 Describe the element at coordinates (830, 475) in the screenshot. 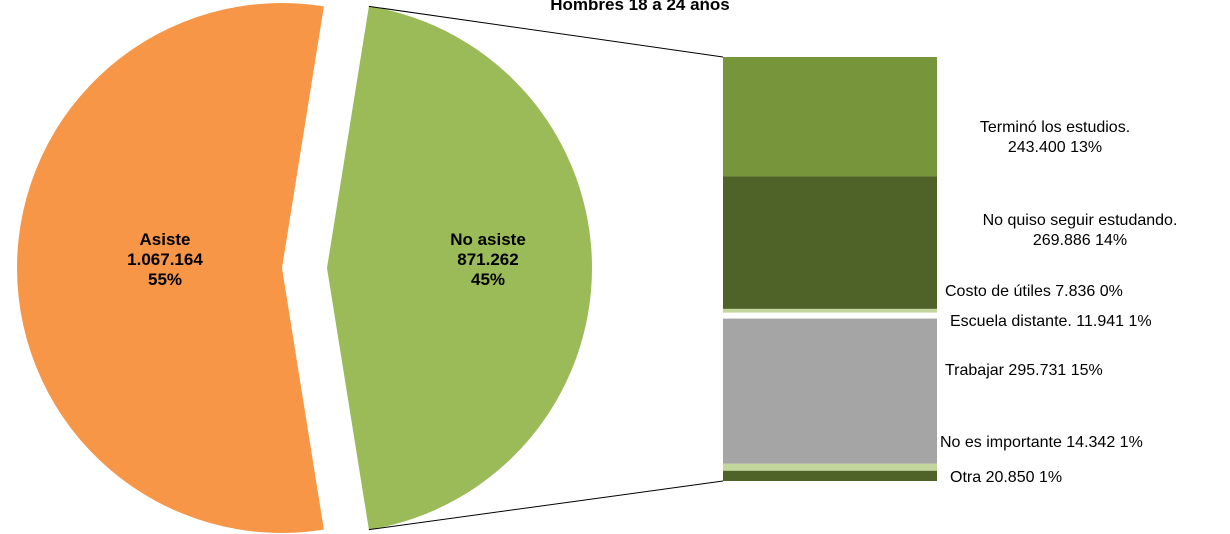

I see `bar-segment-otra` at that location.